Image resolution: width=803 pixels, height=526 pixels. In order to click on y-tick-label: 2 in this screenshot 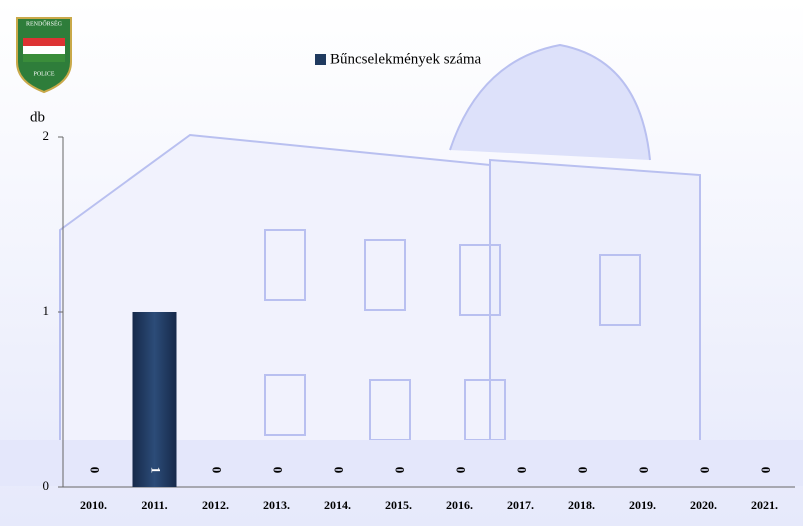, I will do `click(46, 135)`.